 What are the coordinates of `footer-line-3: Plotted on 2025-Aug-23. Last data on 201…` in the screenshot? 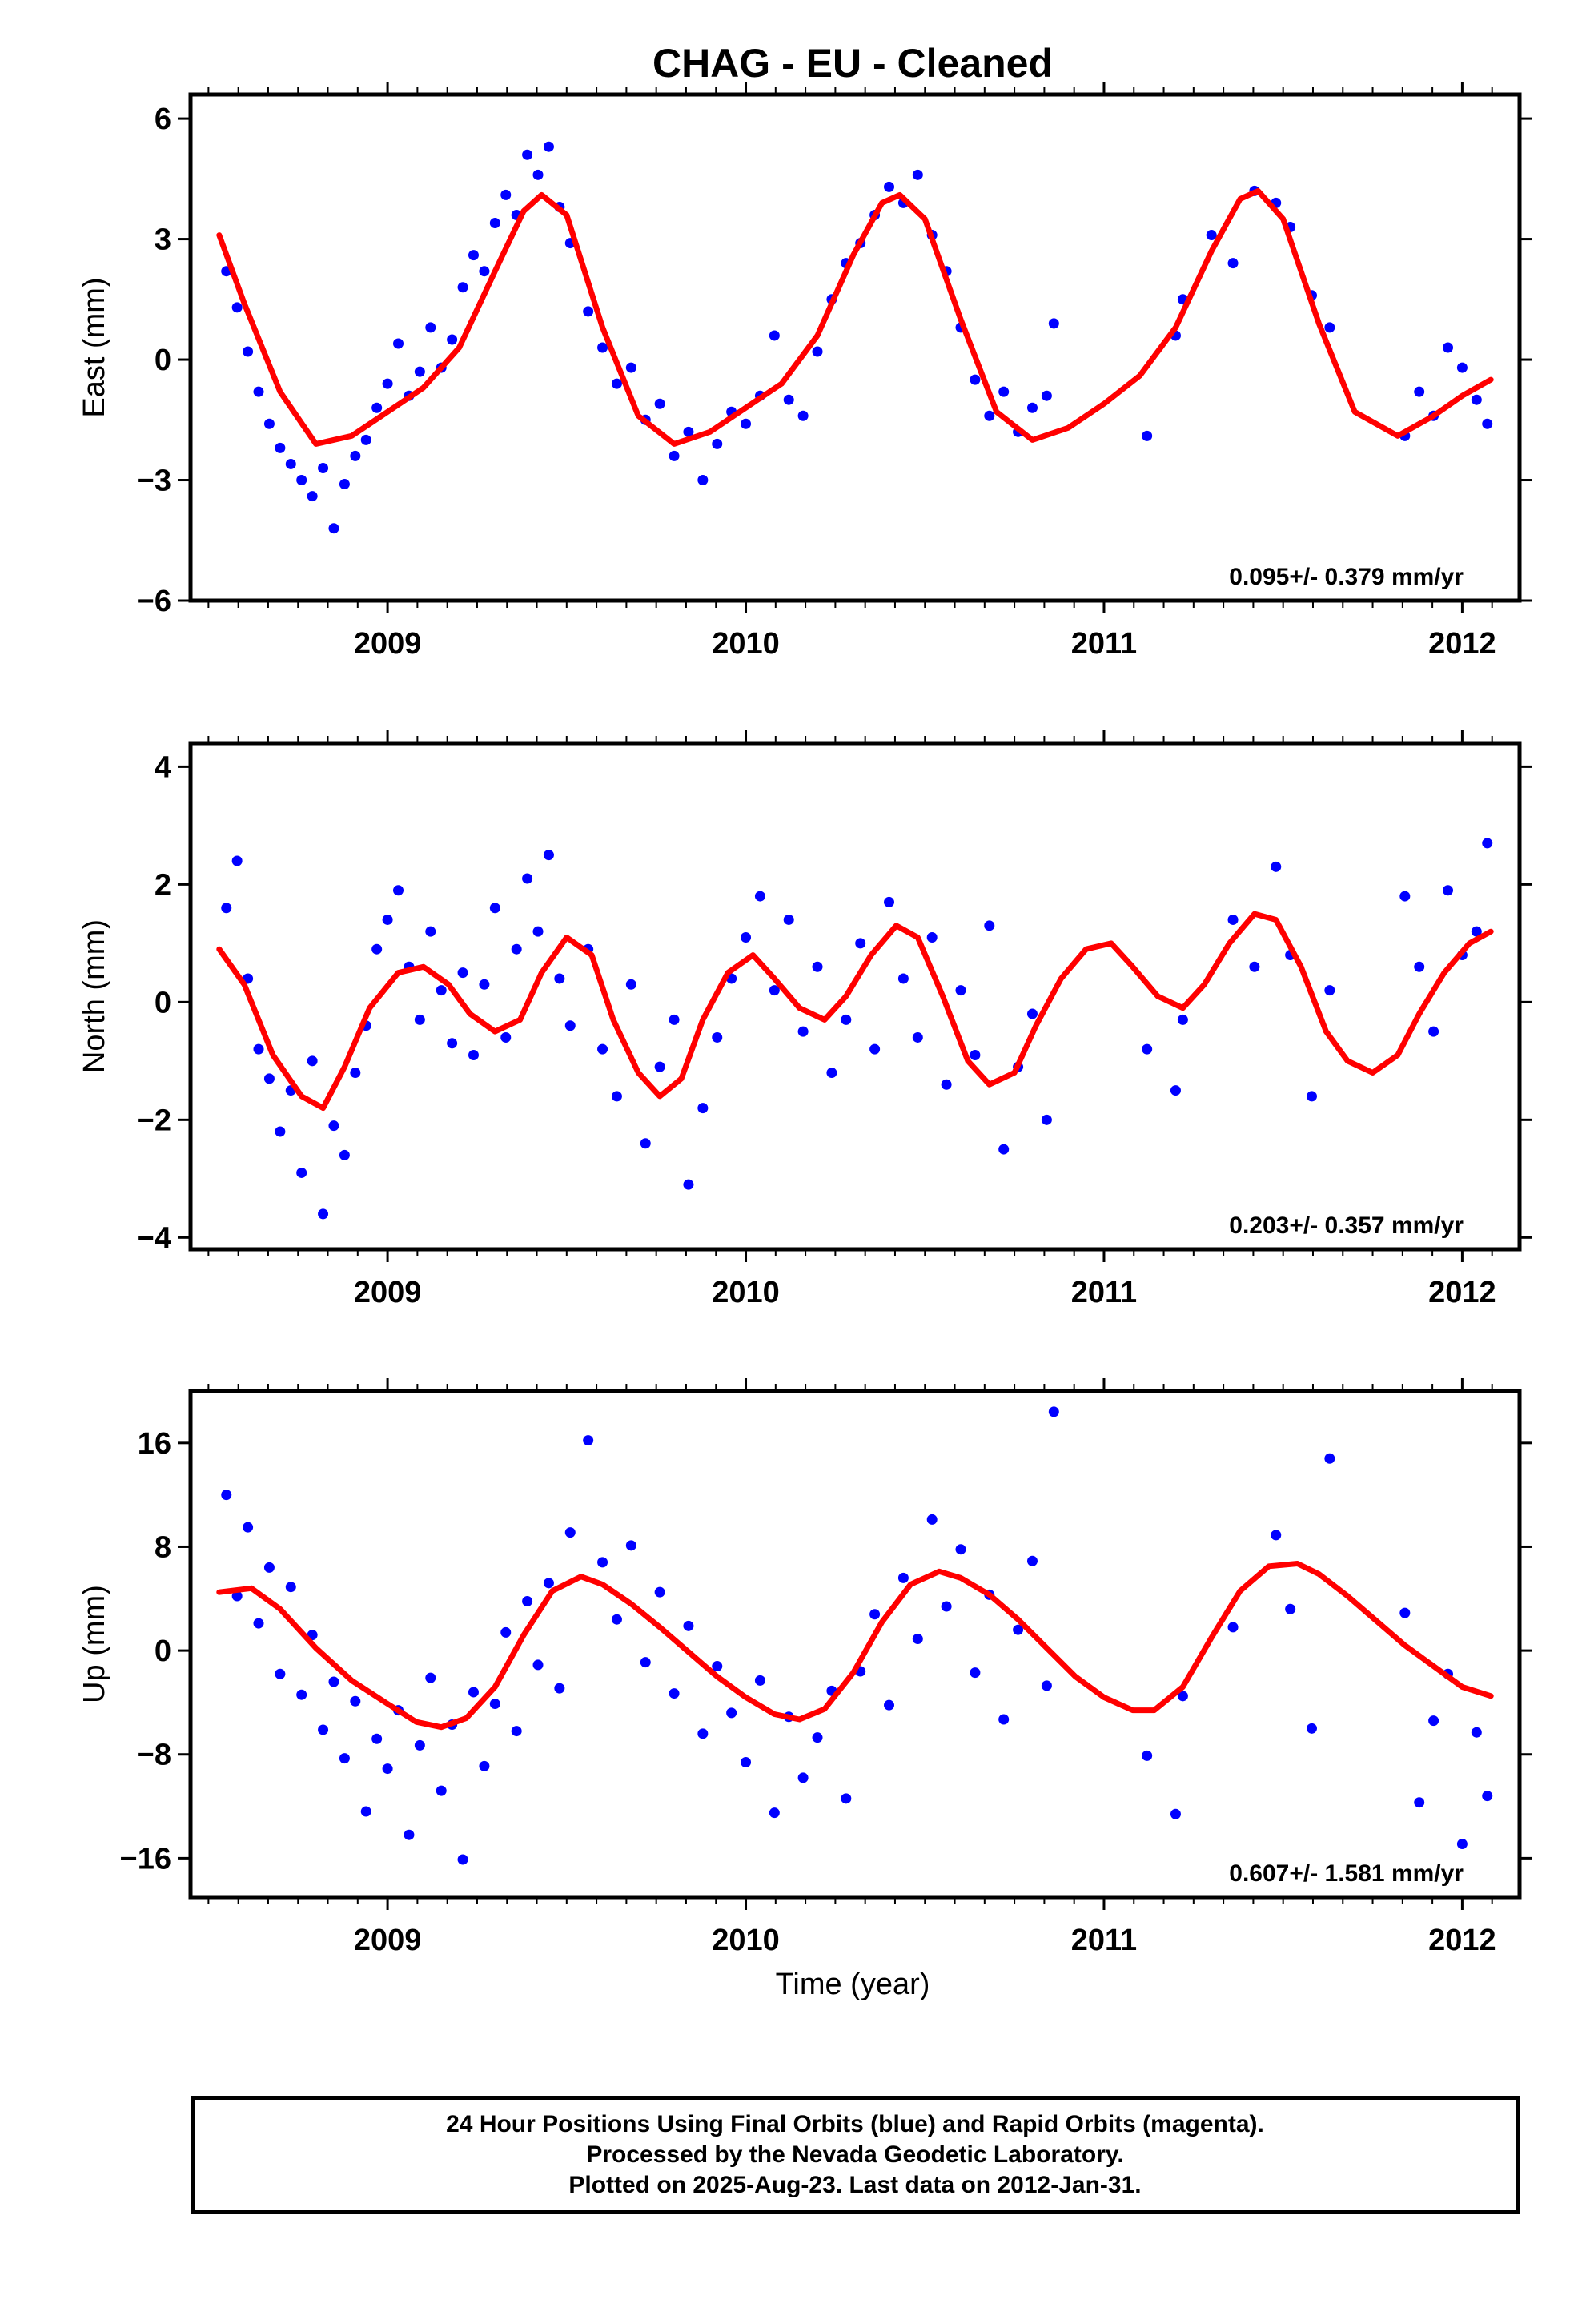 It's located at (855, 2185).